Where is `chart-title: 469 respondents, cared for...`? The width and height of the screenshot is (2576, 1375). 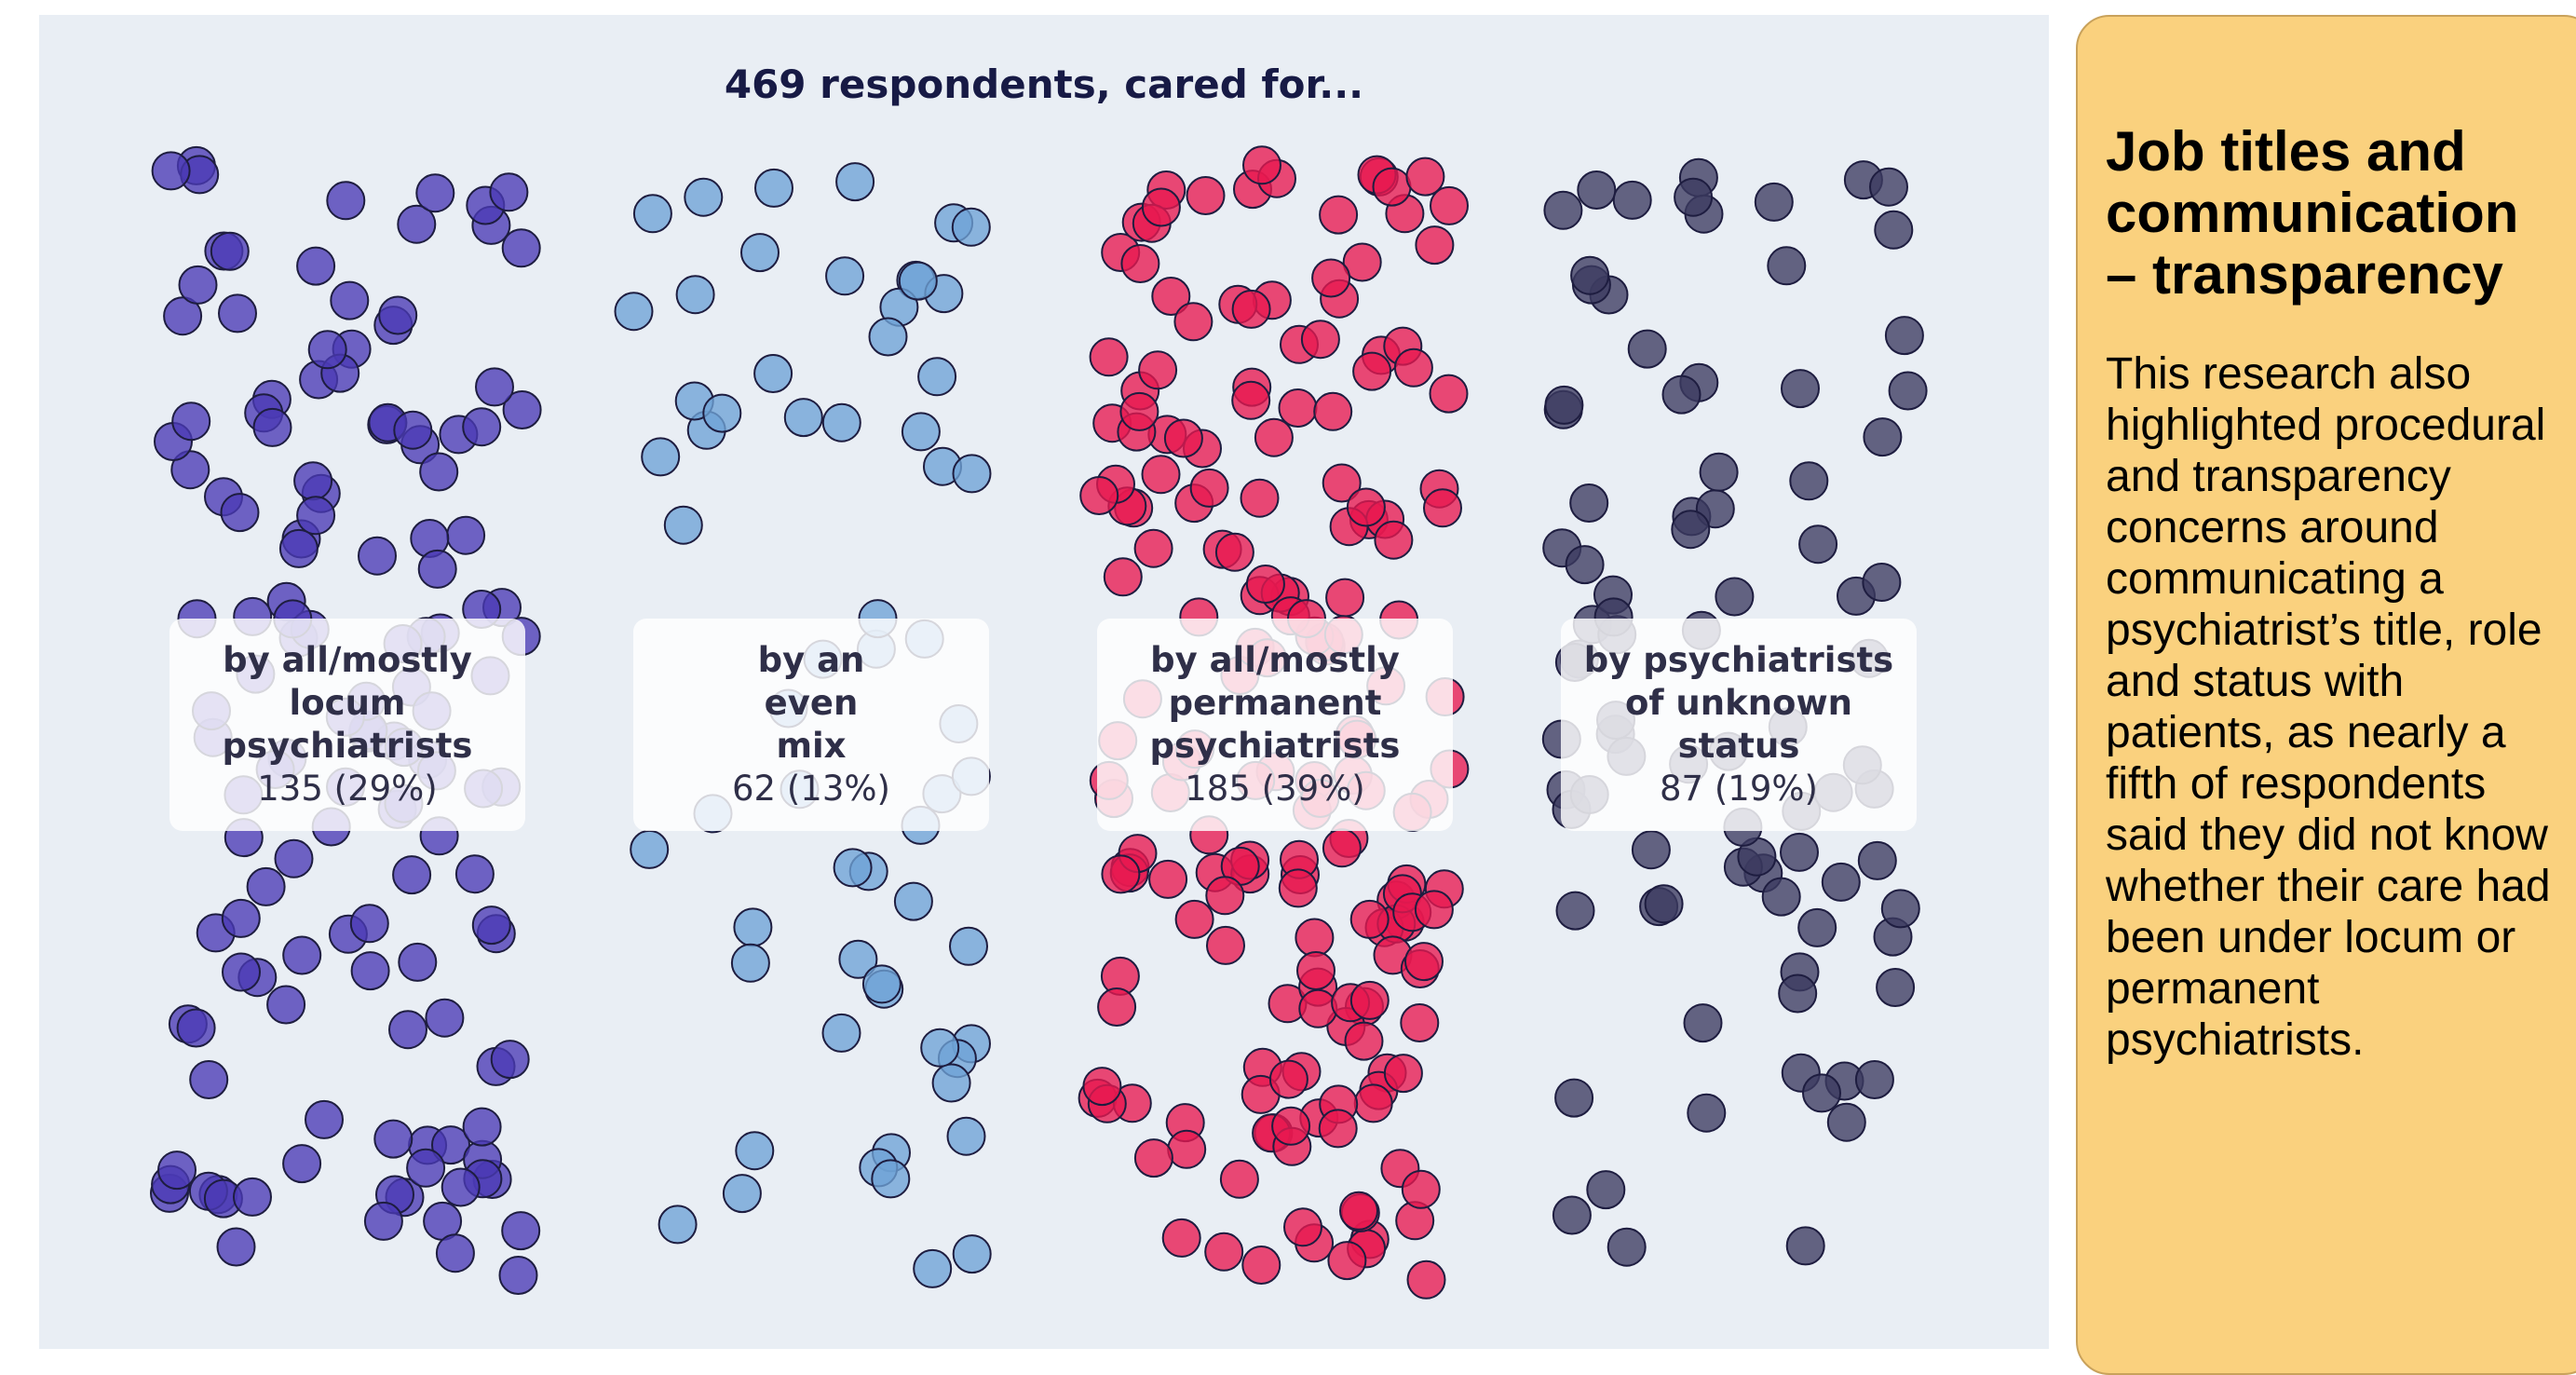
chart-title: 469 respondents, cared for... is located at coordinates (1044, 84).